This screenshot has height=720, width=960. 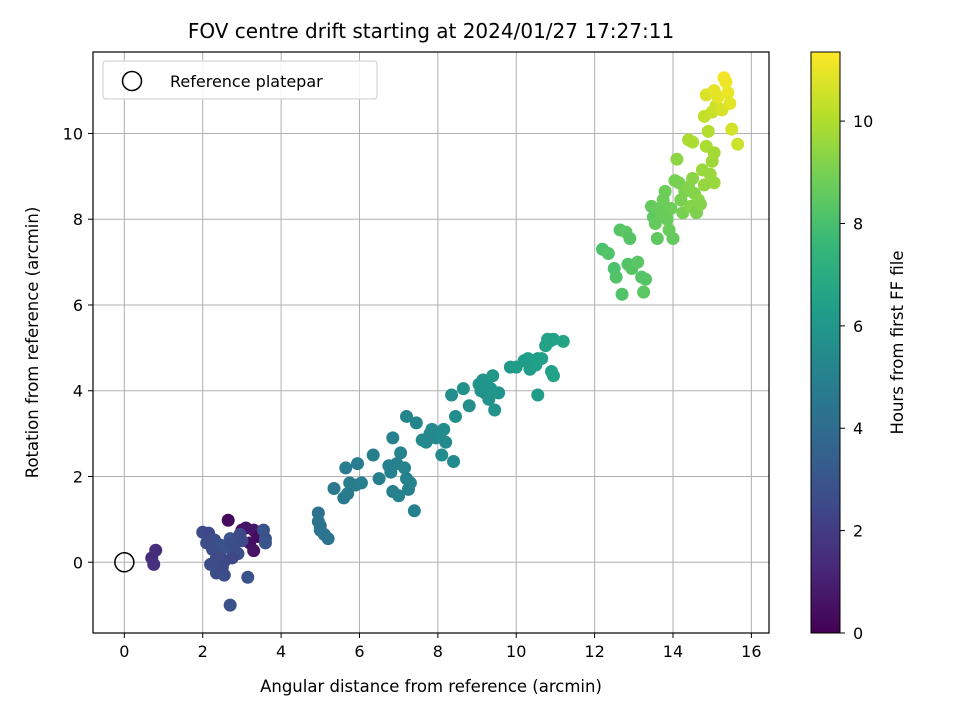 What do you see at coordinates (863, 121) in the screenshot?
I see `colorbar-tick-label: 10` at bounding box center [863, 121].